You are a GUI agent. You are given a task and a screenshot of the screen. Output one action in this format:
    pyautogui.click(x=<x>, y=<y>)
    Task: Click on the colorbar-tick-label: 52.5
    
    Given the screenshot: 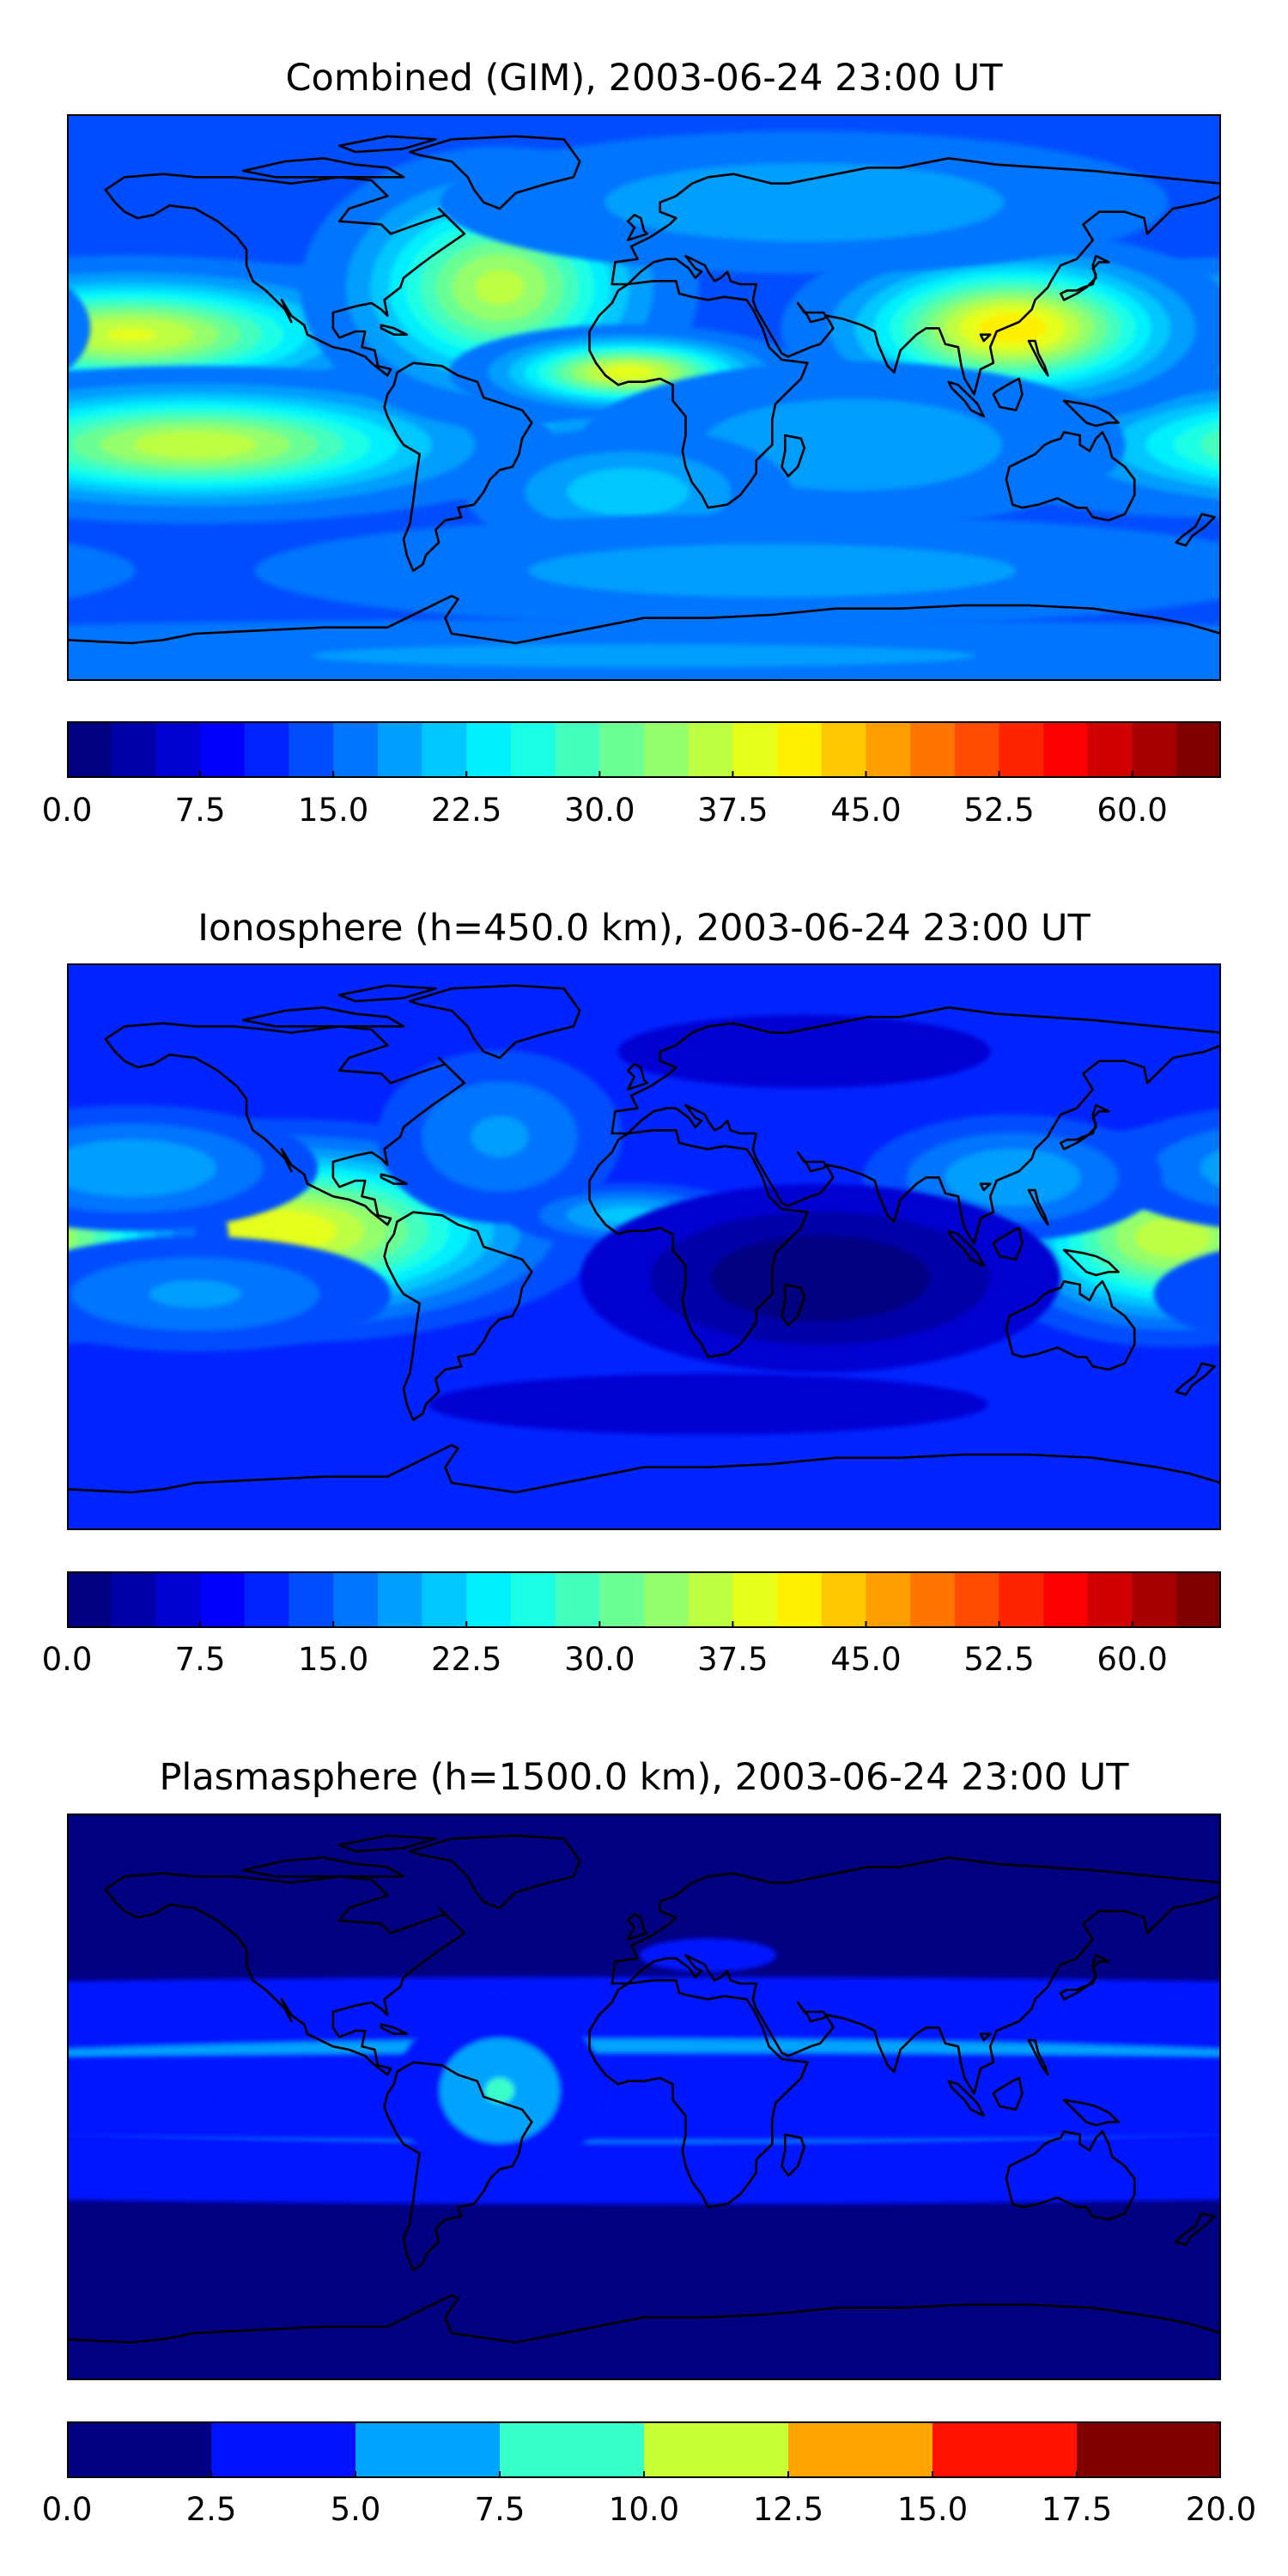 What is the action you would take?
    pyautogui.click(x=999, y=1660)
    